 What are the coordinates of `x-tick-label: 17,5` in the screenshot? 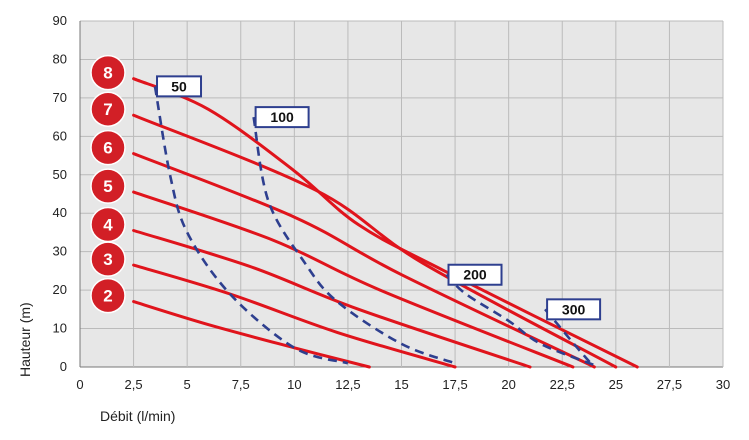 It's located at (454, 384).